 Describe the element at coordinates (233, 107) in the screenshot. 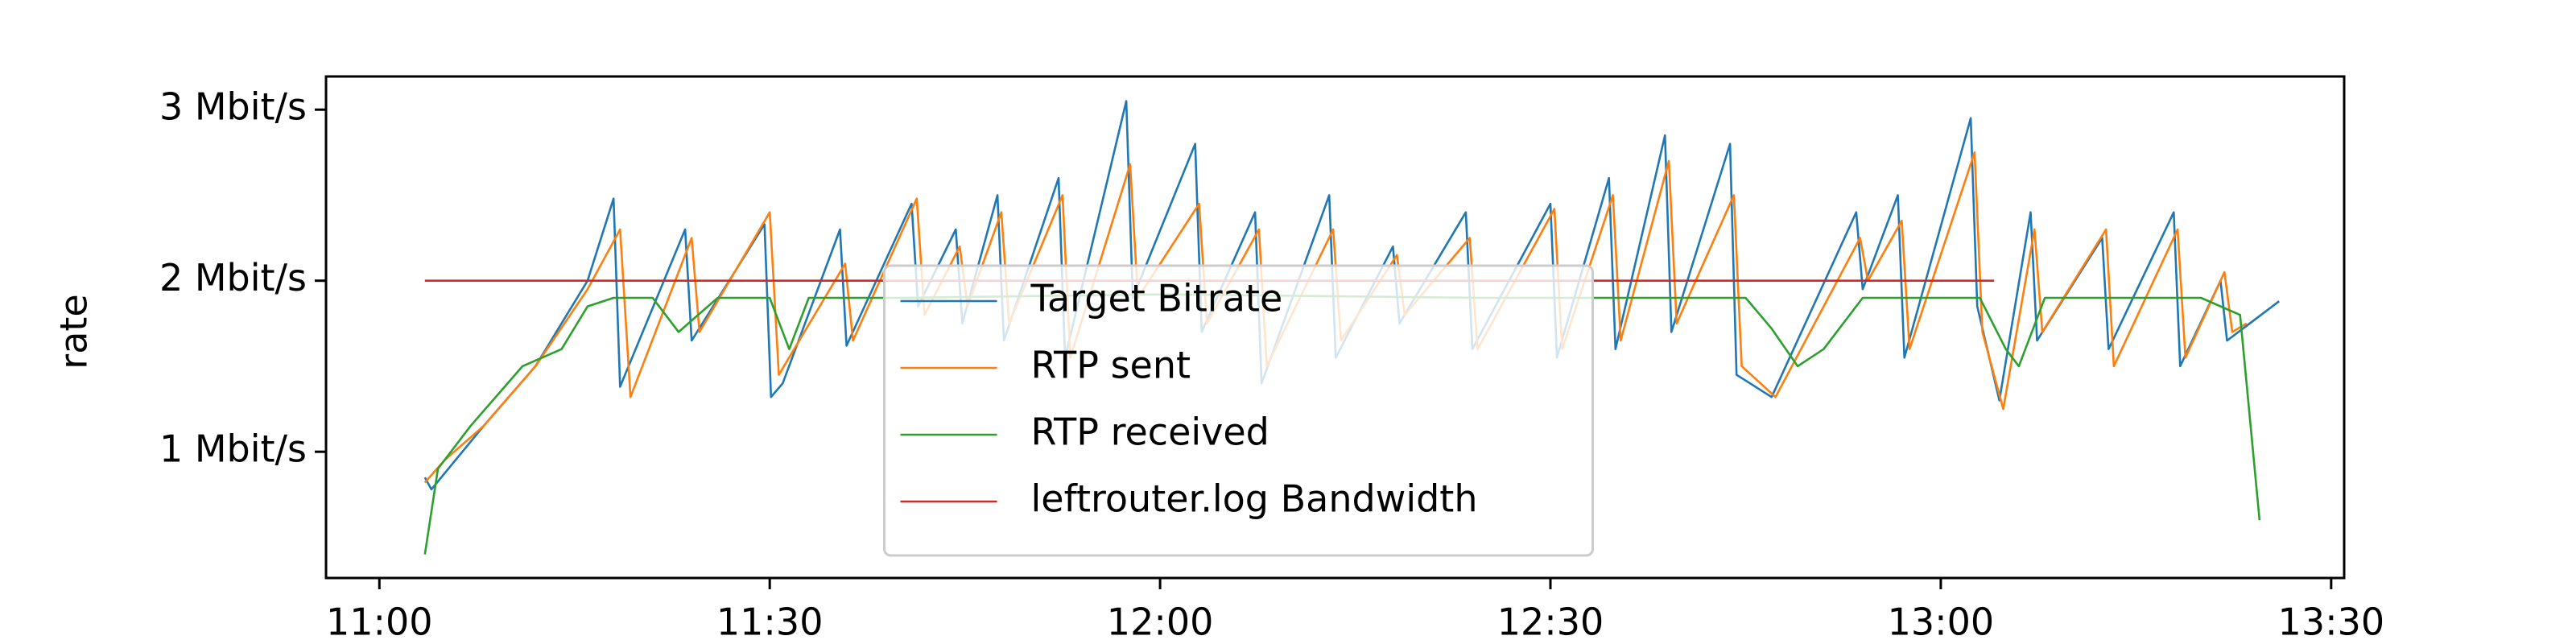

I see `y-tick-label: 3 Mbit/s` at that location.